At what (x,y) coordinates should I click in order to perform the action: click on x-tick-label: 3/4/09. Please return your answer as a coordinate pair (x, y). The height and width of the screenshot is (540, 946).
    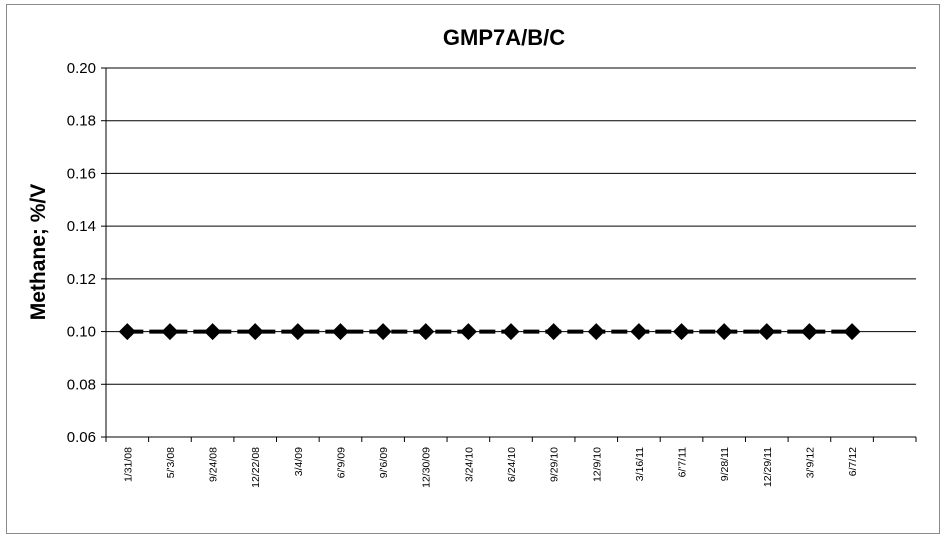
    Looking at the image, I should click on (299, 461).